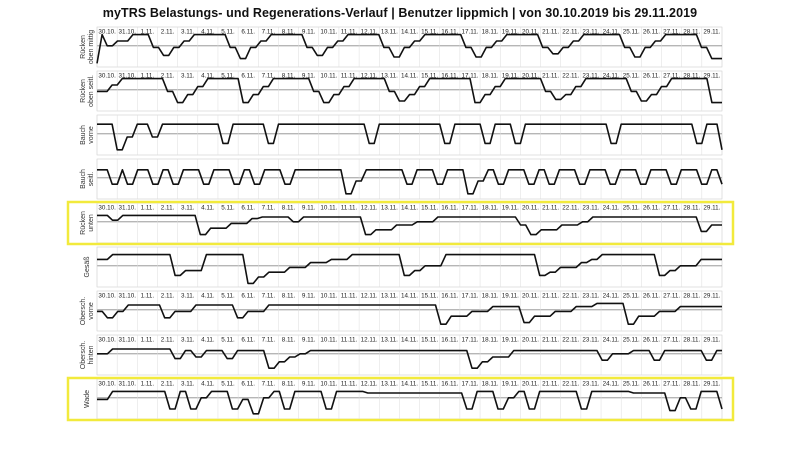 This screenshot has height=450, width=800. I want to click on panel-frame, so click(409, 267).